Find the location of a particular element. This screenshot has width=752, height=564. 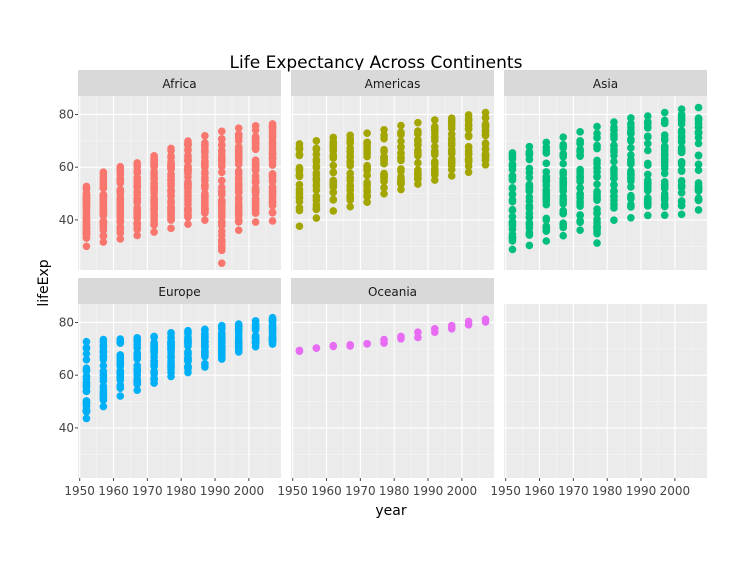

x-tick-label: 1980 is located at coordinates (181, 491).